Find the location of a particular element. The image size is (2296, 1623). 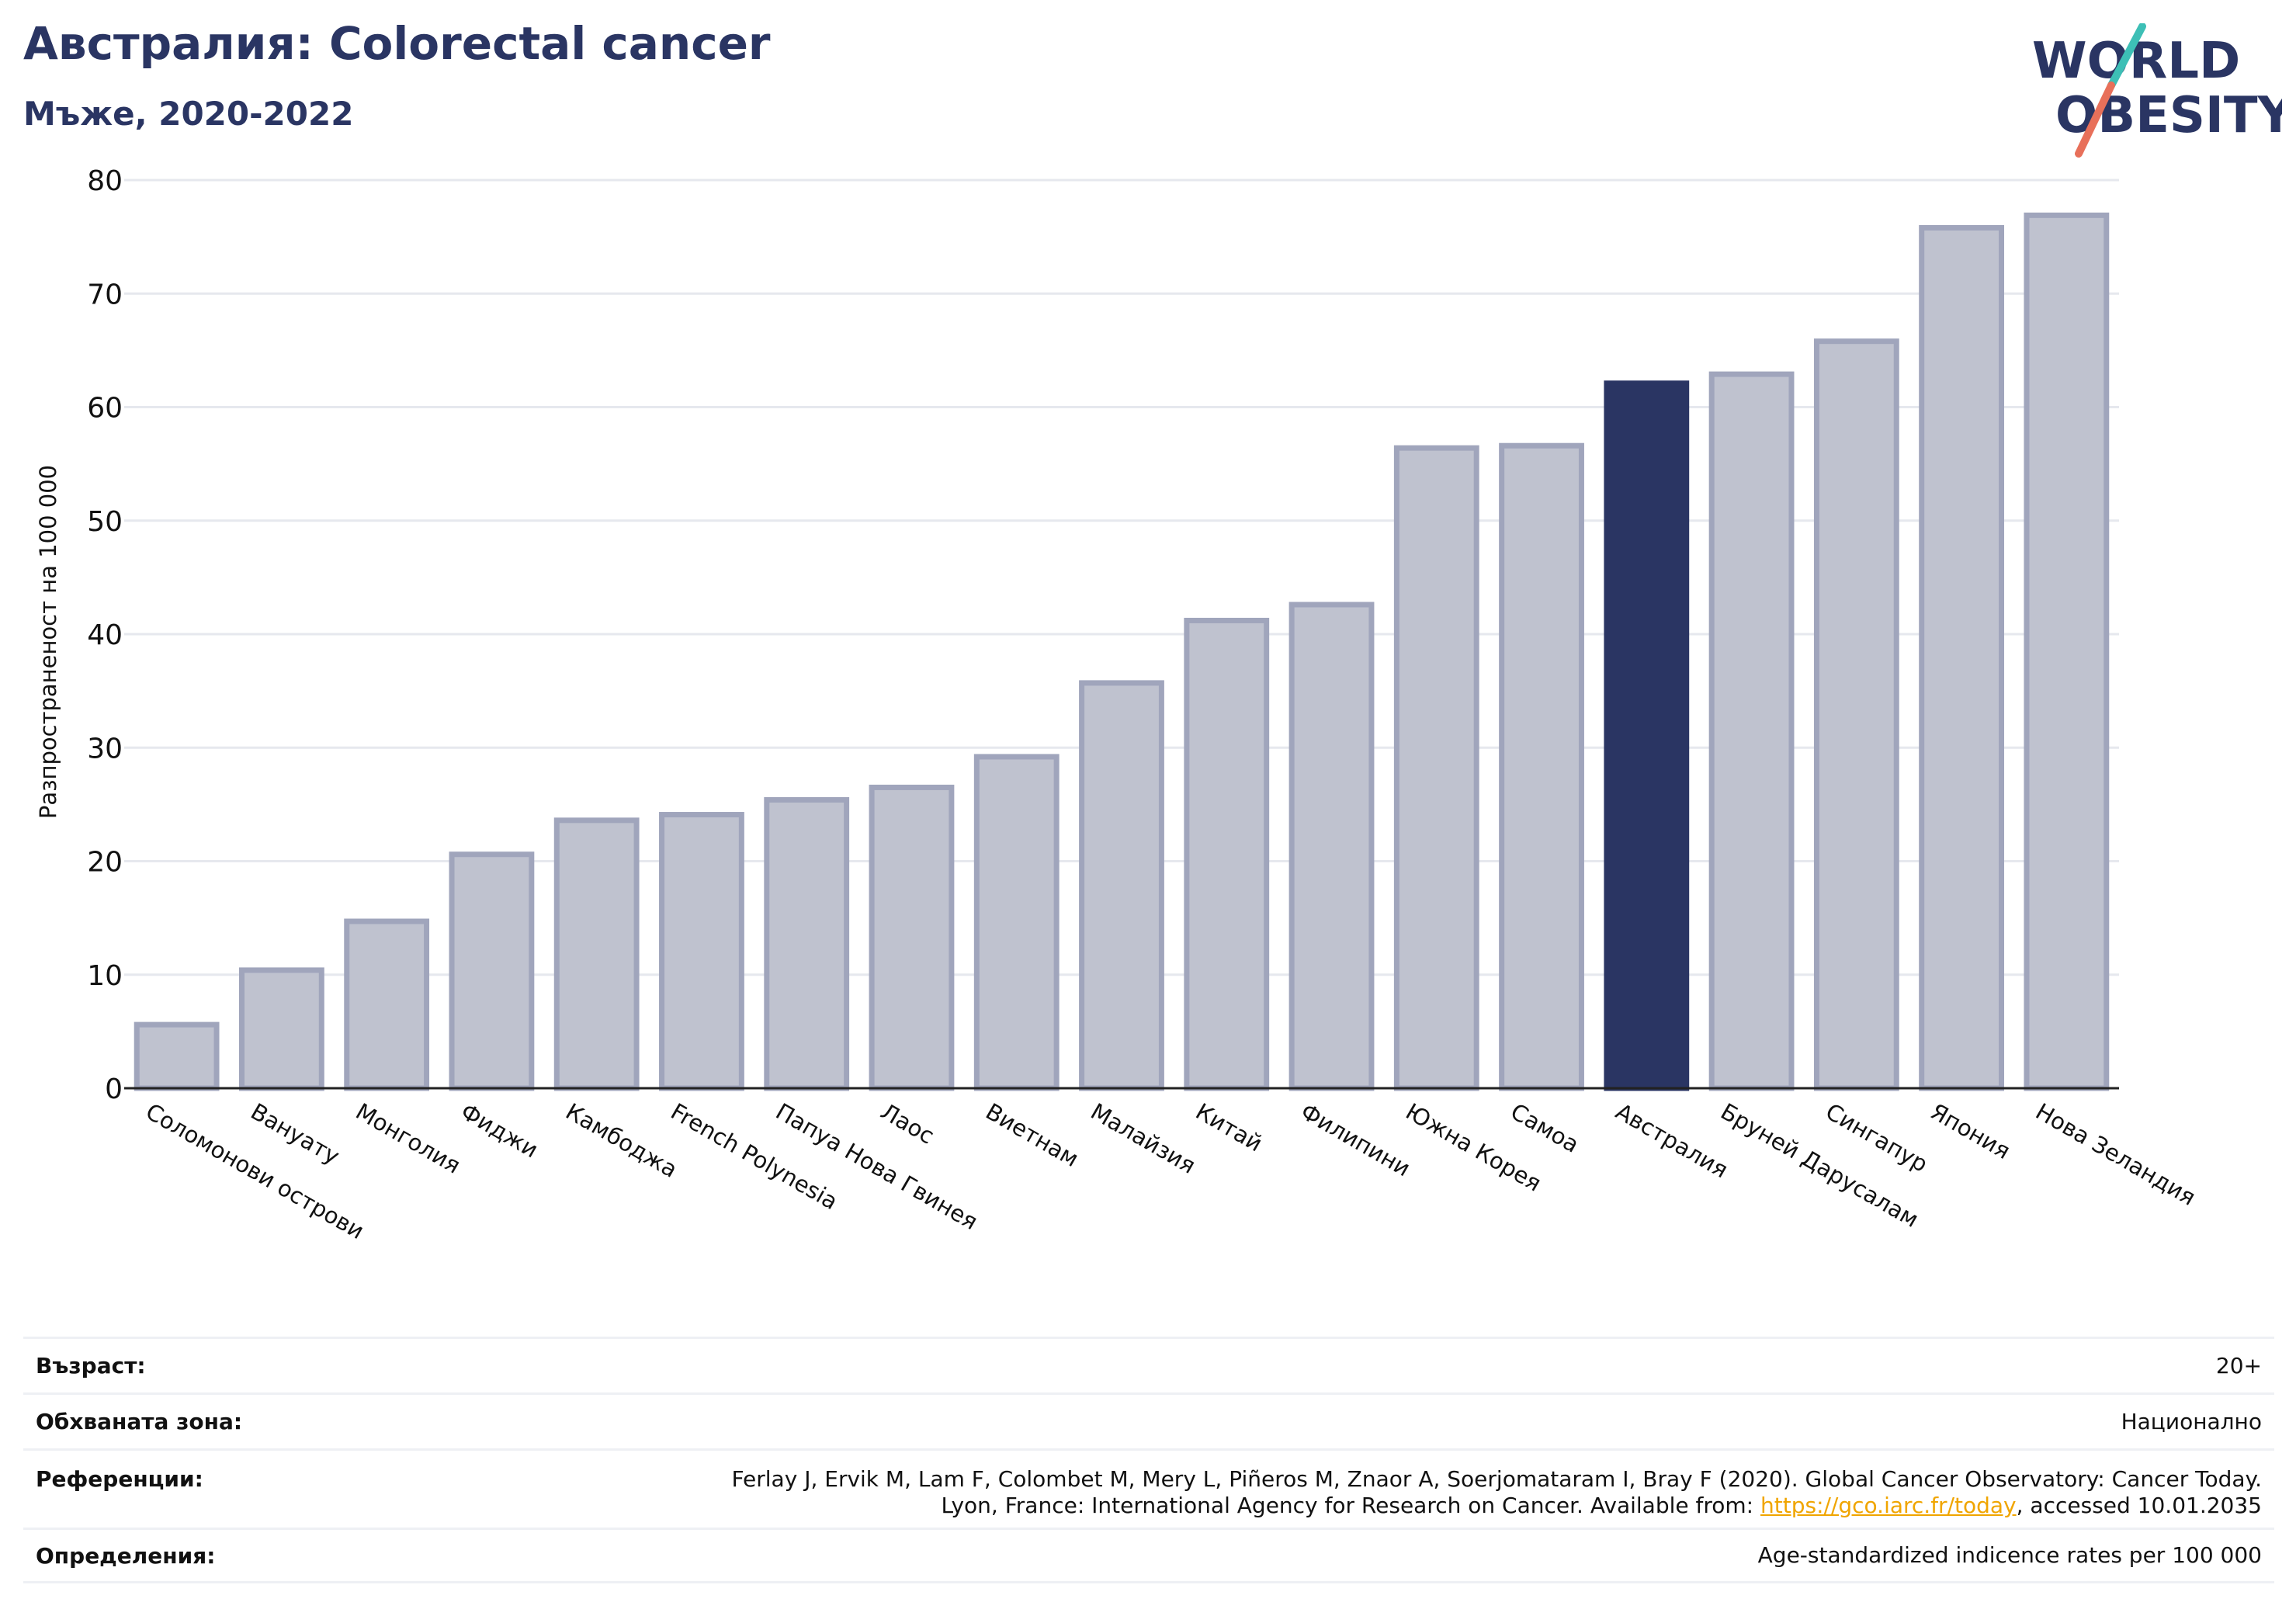

x-tick-label: Япония is located at coordinates (1971, 1131).